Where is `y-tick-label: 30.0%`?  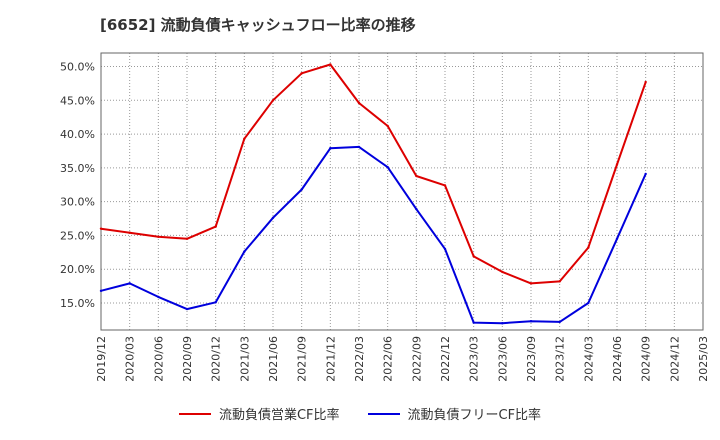 y-tick-label: 30.0% is located at coordinates (77, 202).